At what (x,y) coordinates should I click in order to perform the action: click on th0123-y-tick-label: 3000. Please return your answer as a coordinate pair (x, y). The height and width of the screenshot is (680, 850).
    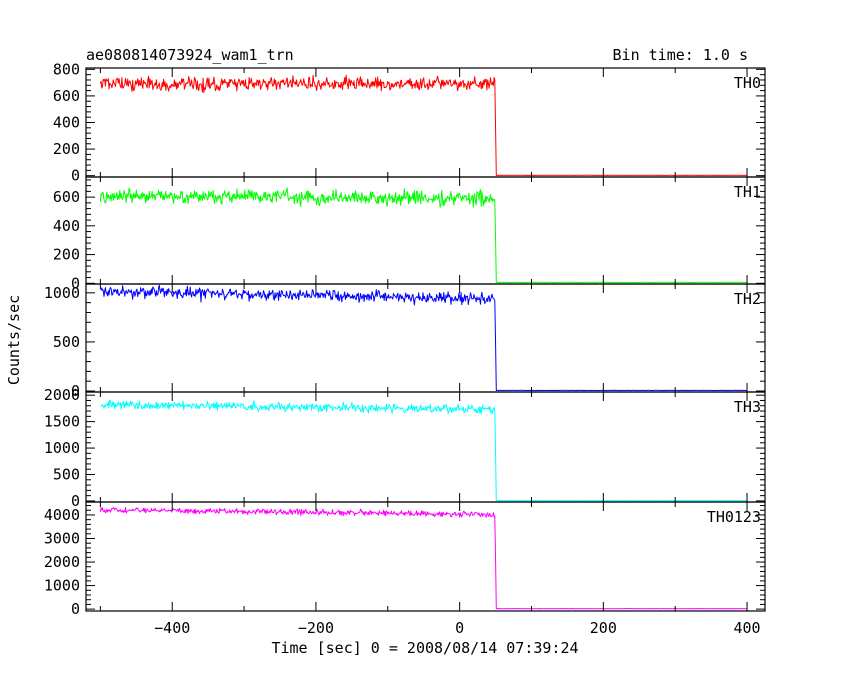
    Looking at the image, I should click on (62, 538).